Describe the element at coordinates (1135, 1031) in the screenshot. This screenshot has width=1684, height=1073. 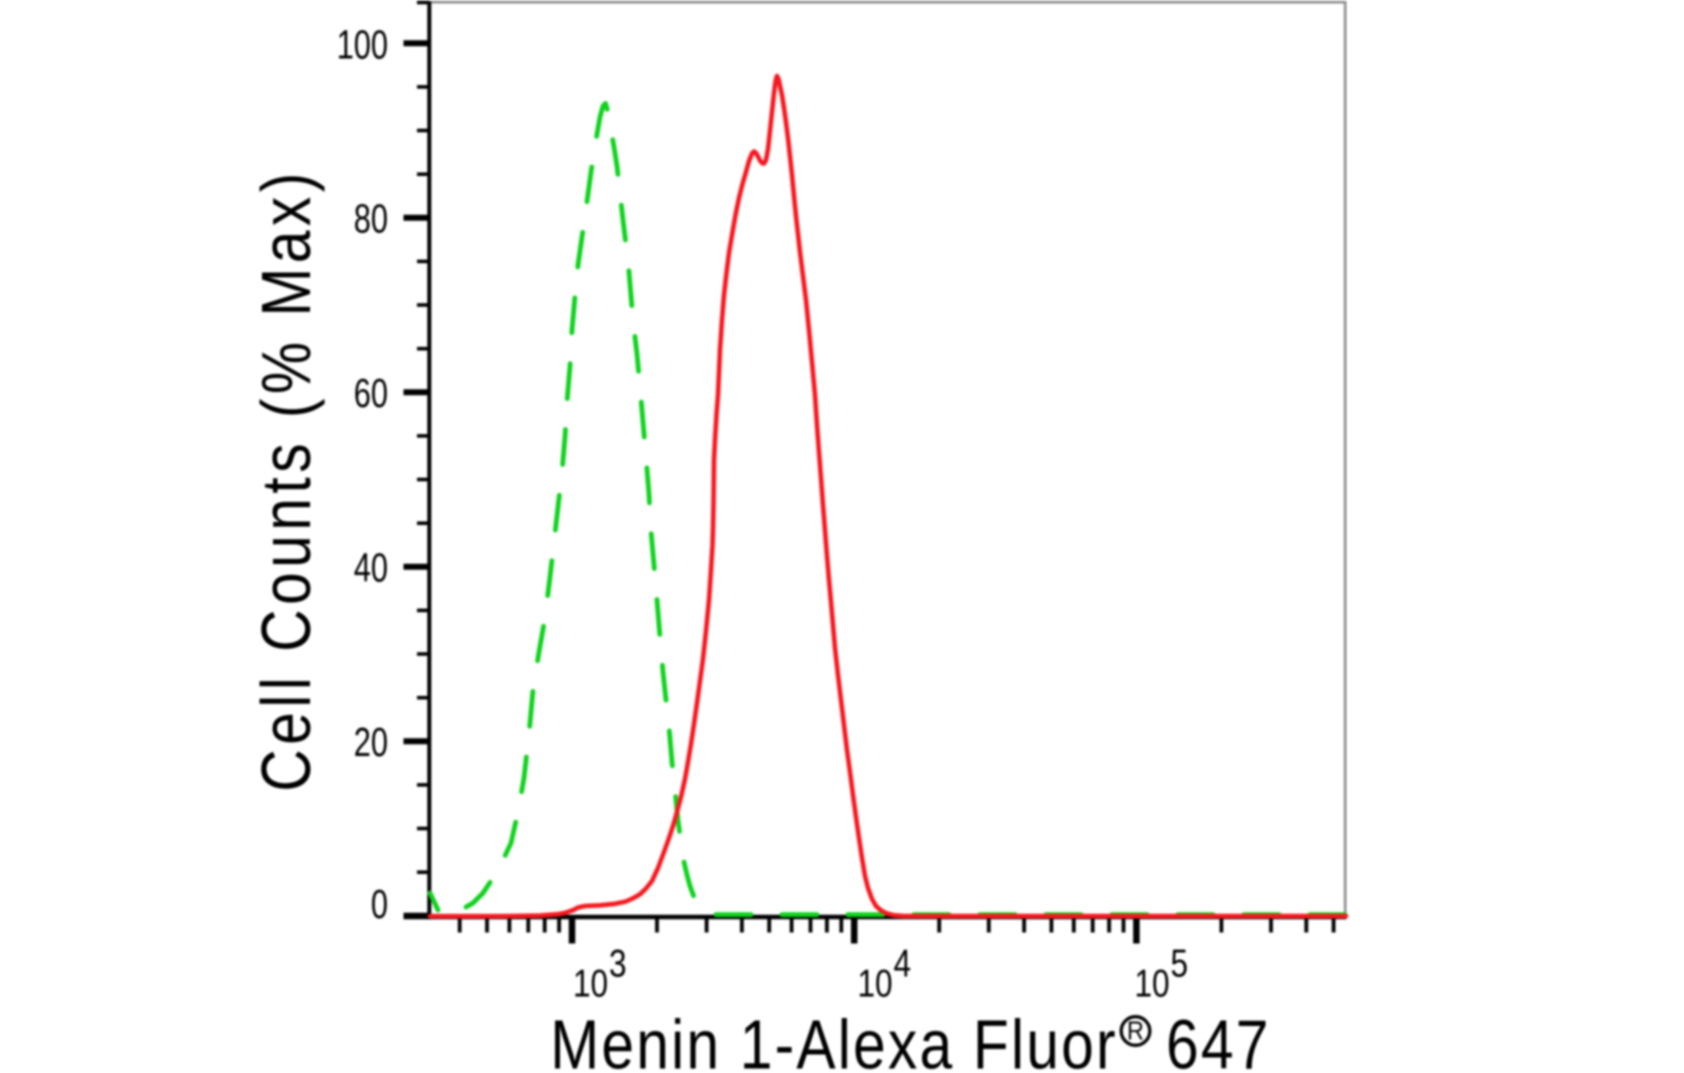
I see `svg-text: R` at that location.